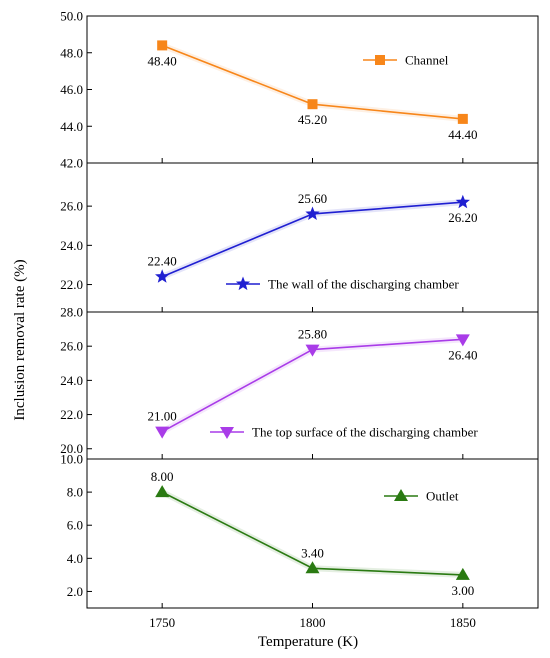 This screenshot has height=658, width=550. What do you see at coordinates (462, 590) in the screenshot?
I see `data-label: 3.00` at bounding box center [462, 590].